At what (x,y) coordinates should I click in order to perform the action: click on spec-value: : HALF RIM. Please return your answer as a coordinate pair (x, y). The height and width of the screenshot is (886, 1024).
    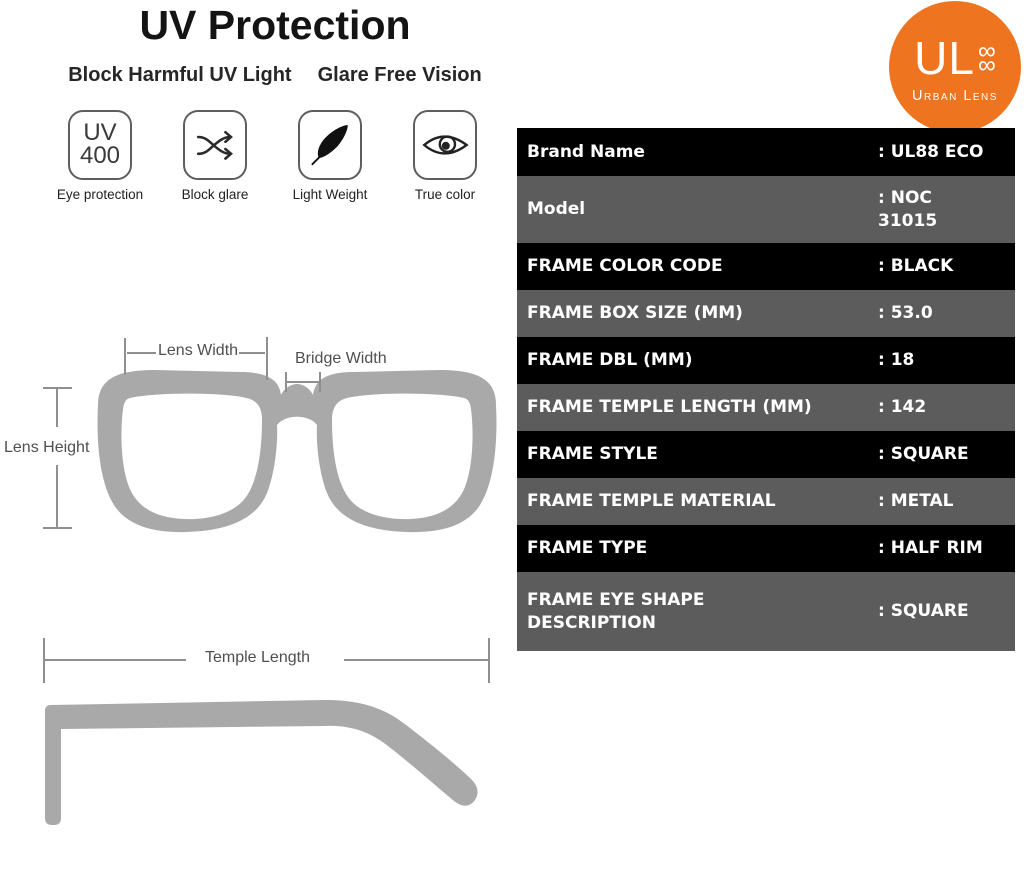
    Looking at the image, I should click on (930, 548).